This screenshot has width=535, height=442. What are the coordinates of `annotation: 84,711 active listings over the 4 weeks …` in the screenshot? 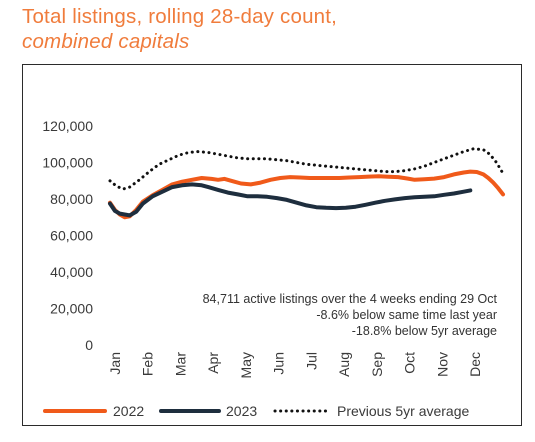 It's located at (350, 315).